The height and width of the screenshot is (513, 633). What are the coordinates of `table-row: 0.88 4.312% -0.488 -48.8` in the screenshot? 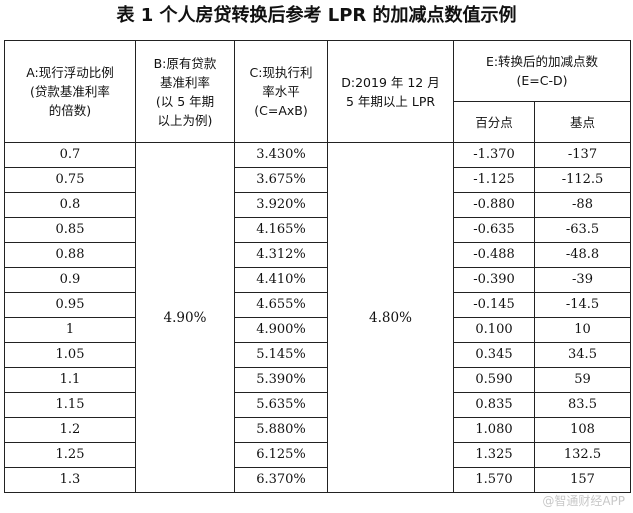 It's located at (317, 255).